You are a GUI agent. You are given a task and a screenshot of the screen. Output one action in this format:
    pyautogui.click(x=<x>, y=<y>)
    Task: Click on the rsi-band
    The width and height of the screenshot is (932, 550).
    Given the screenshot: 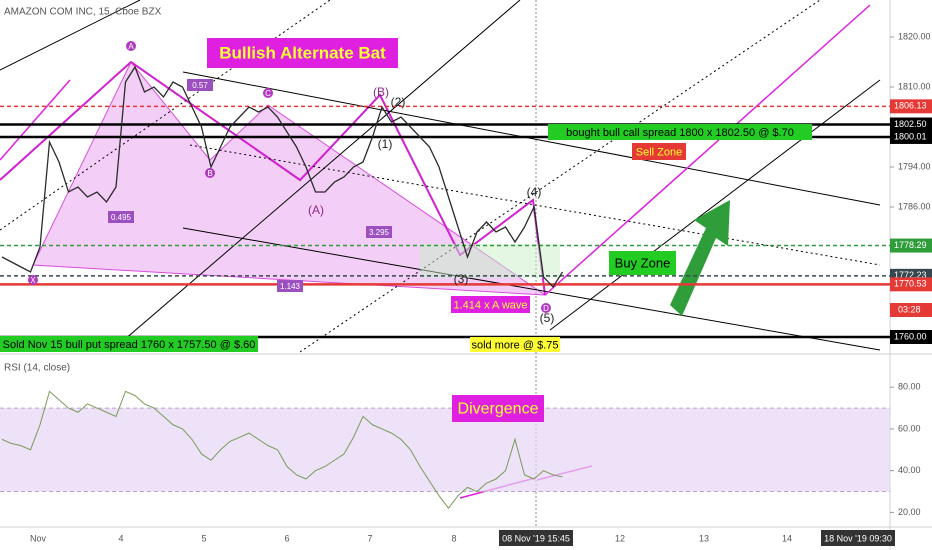 What is the action you would take?
    pyautogui.click(x=445, y=450)
    